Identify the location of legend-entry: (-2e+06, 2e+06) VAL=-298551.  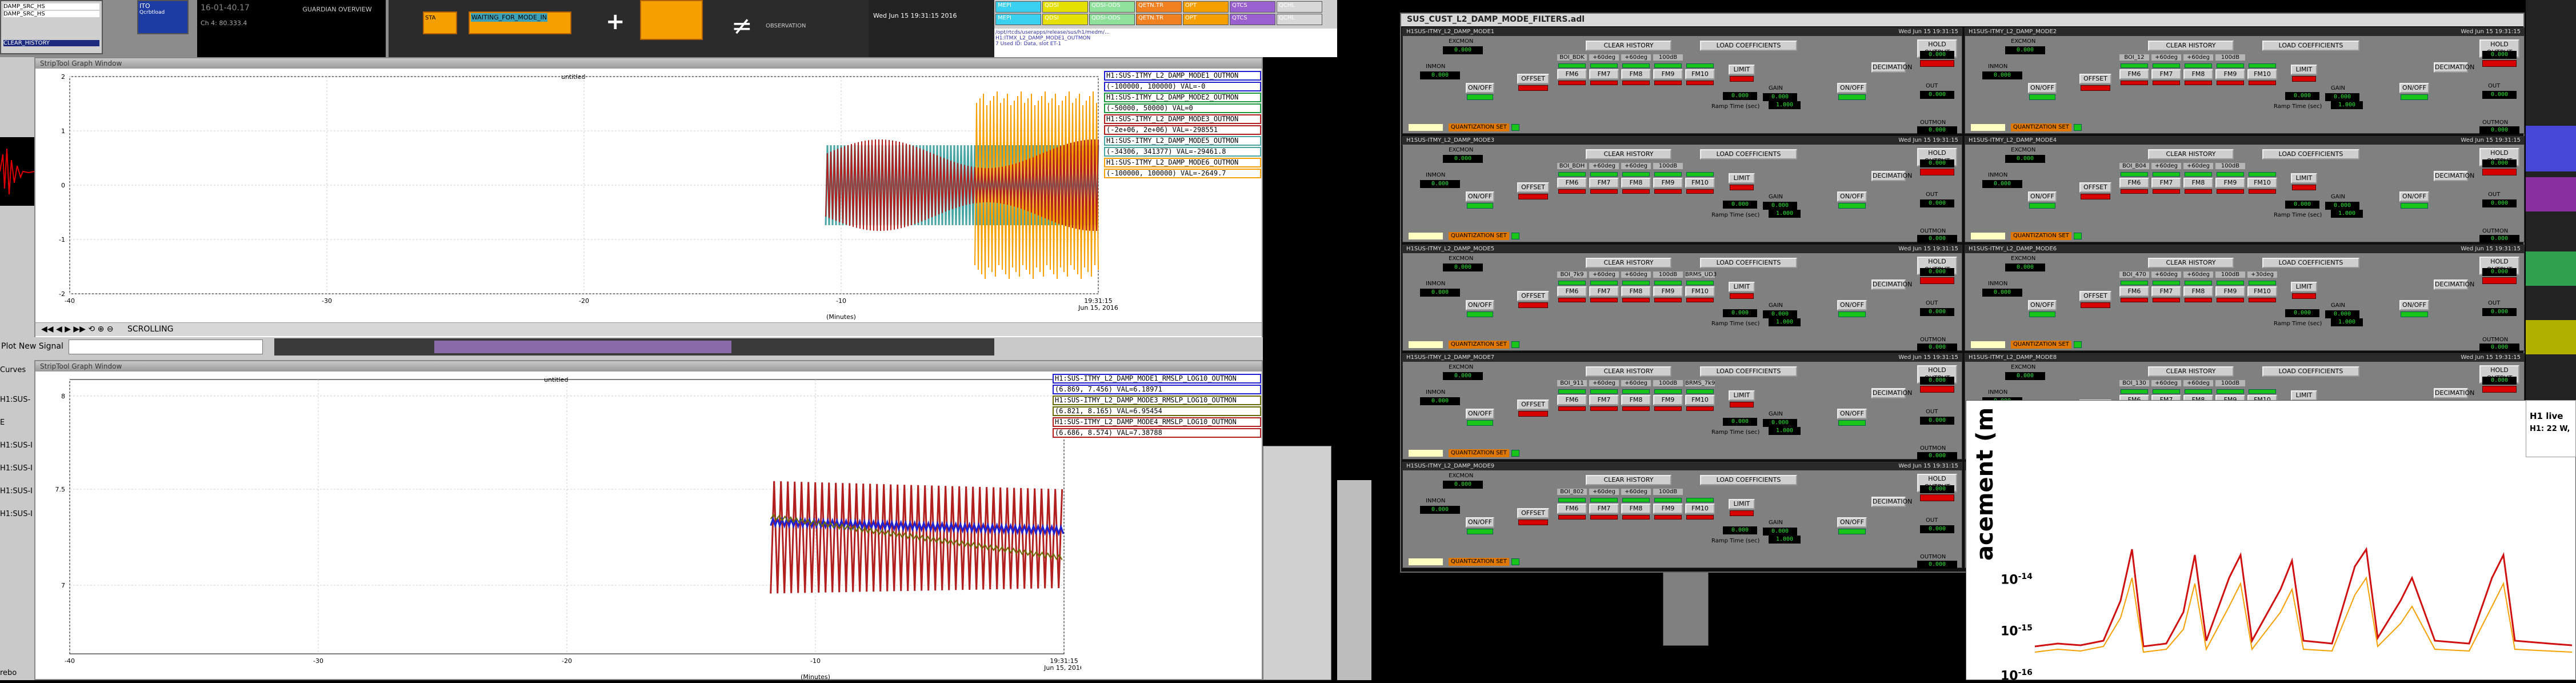
(1182, 130).